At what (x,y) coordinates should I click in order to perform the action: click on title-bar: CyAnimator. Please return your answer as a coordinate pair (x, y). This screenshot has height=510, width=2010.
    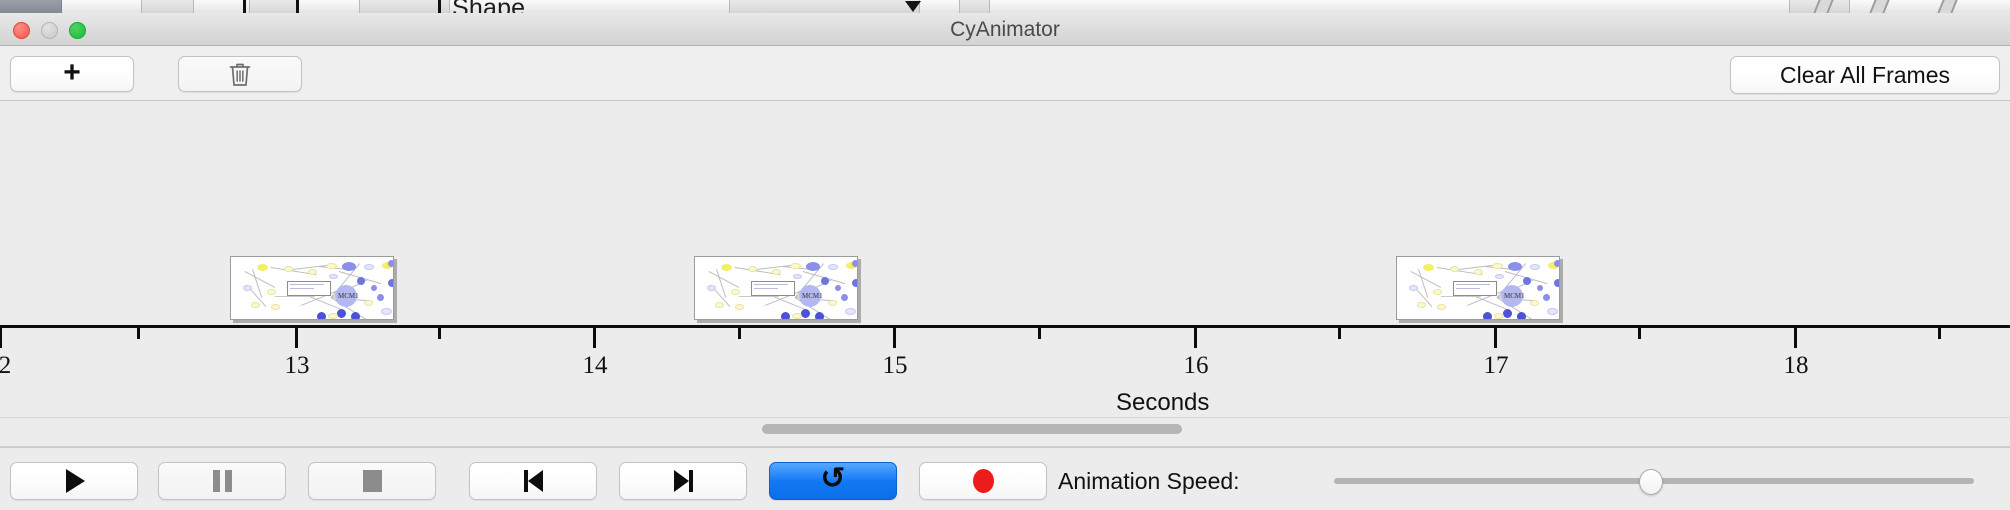
    Looking at the image, I should click on (1005, 29).